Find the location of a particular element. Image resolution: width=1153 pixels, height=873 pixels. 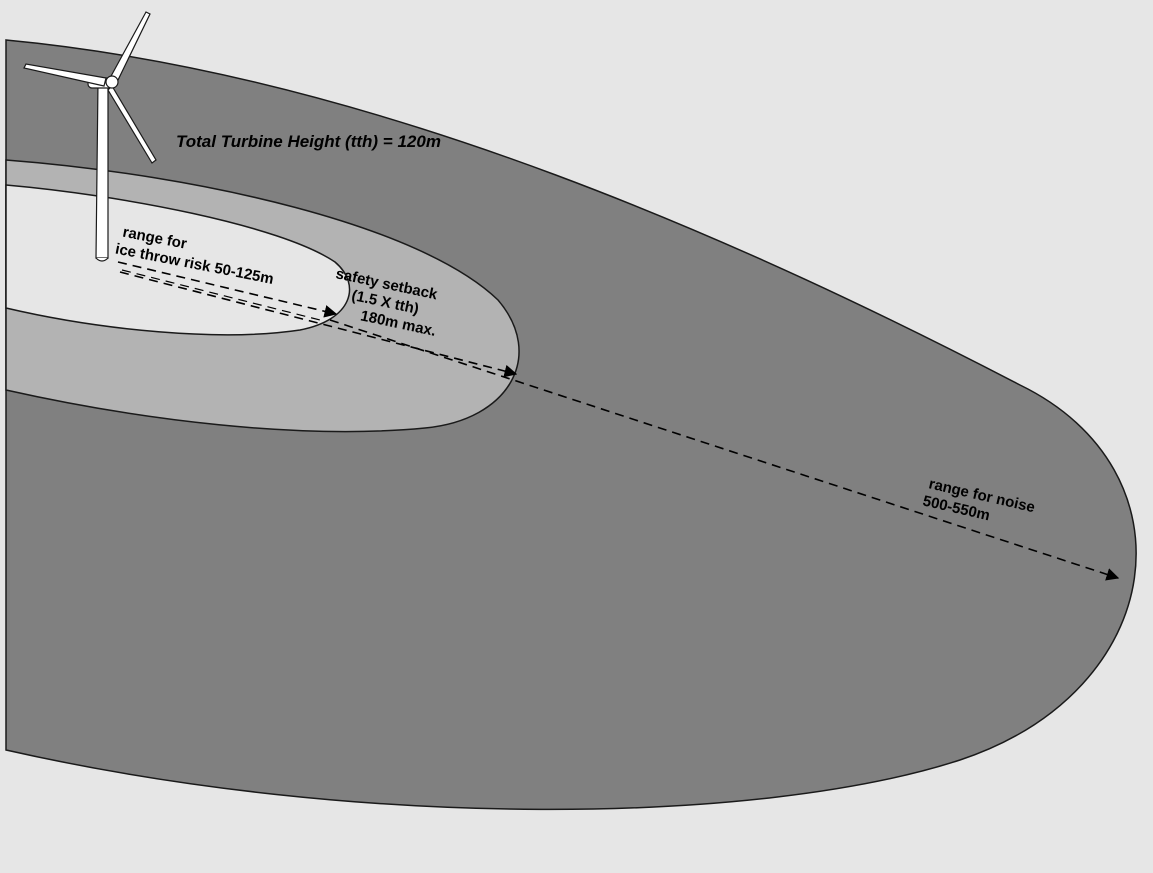

diagram-title: Total Turbine Height (tth) = 120m is located at coordinates (308, 141).